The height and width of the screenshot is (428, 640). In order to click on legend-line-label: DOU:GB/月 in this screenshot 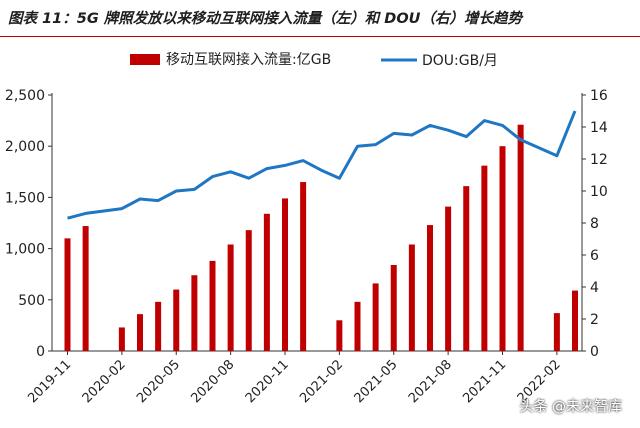, I will do `click(460, 61)`.